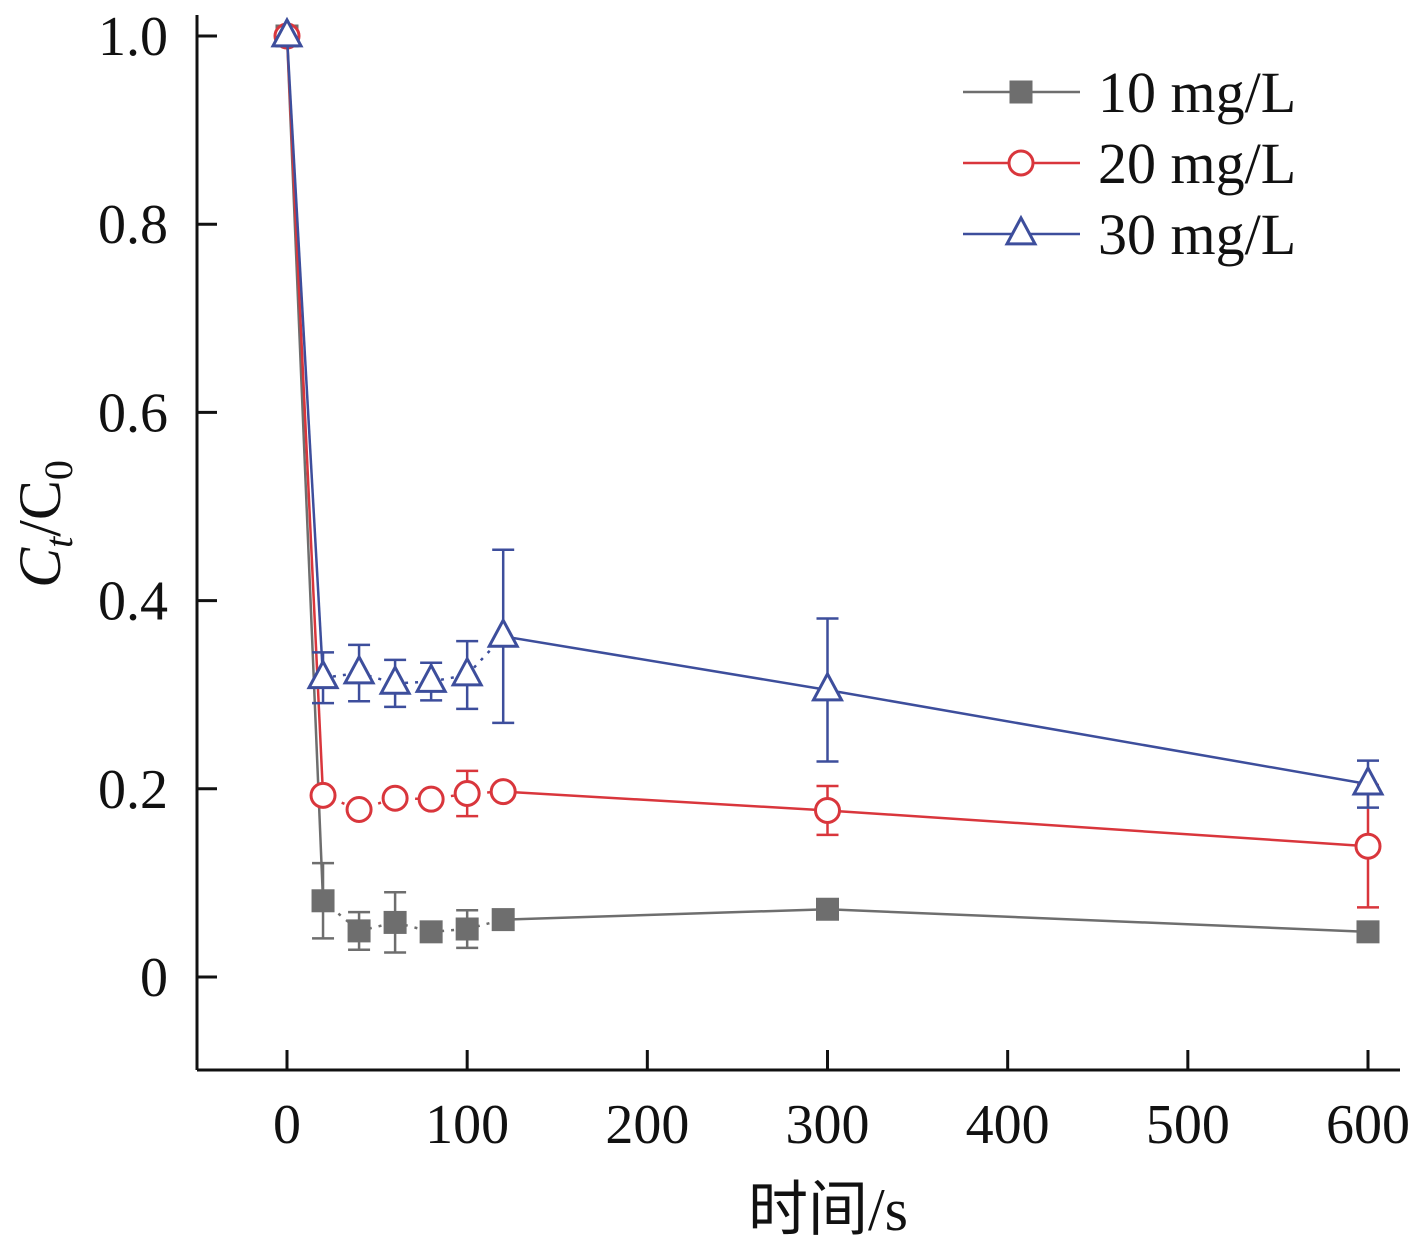 The image size is (1421, 1255). What do you see at coordinates (154, 978) in the screenshot?
I see `y-tick-label: 0` at bounding box center [154, 978].